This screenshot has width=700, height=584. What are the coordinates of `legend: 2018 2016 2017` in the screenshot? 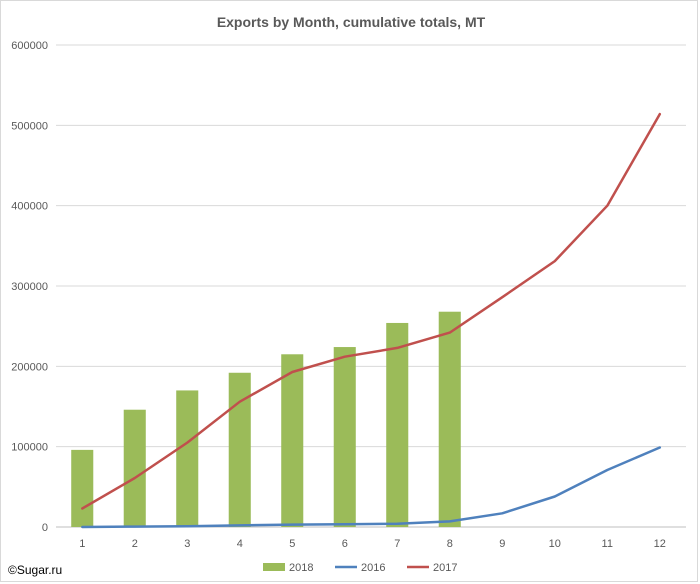 It's located at (360, 568).